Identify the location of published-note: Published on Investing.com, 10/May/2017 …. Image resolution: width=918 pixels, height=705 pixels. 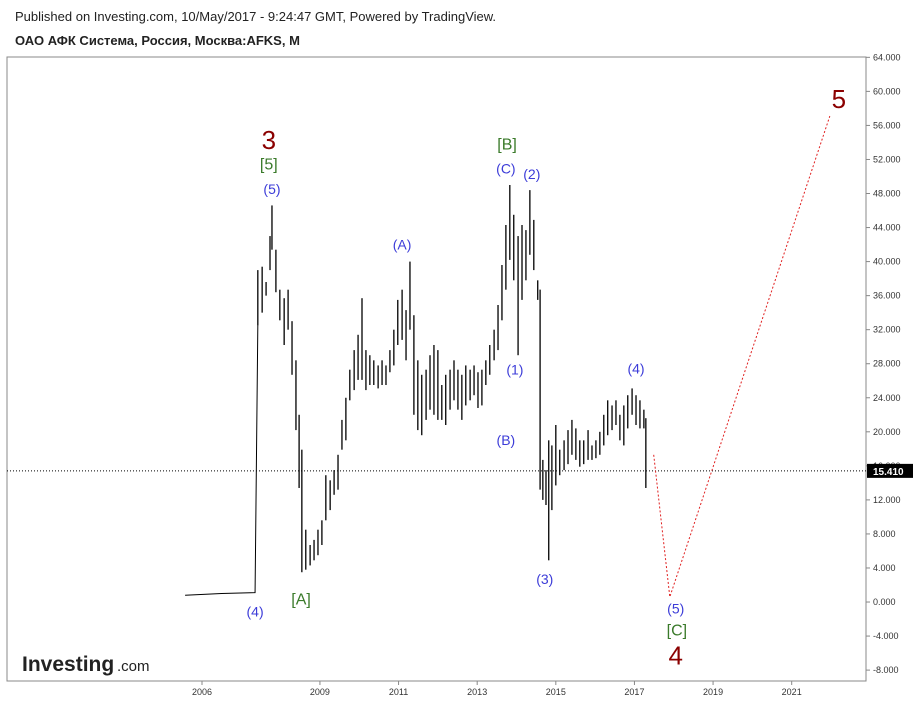
(256, 16).